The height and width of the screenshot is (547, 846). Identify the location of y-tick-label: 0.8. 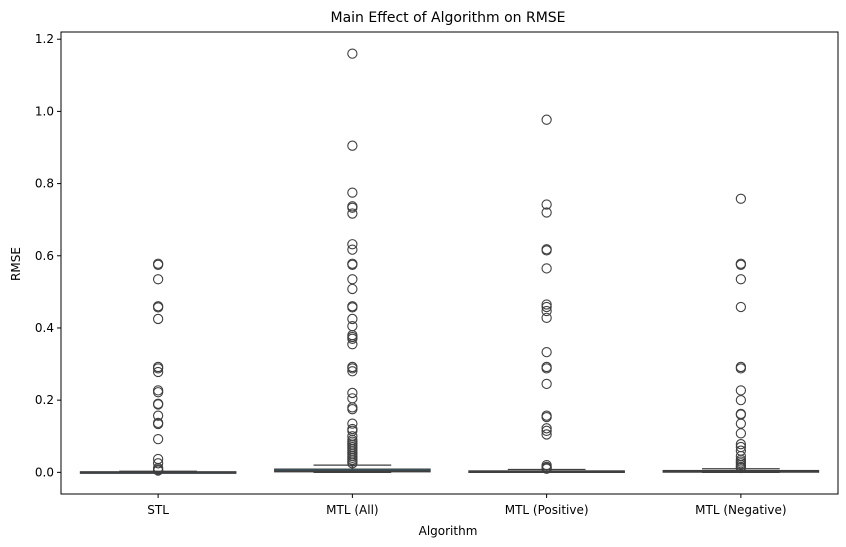
(44, 184).